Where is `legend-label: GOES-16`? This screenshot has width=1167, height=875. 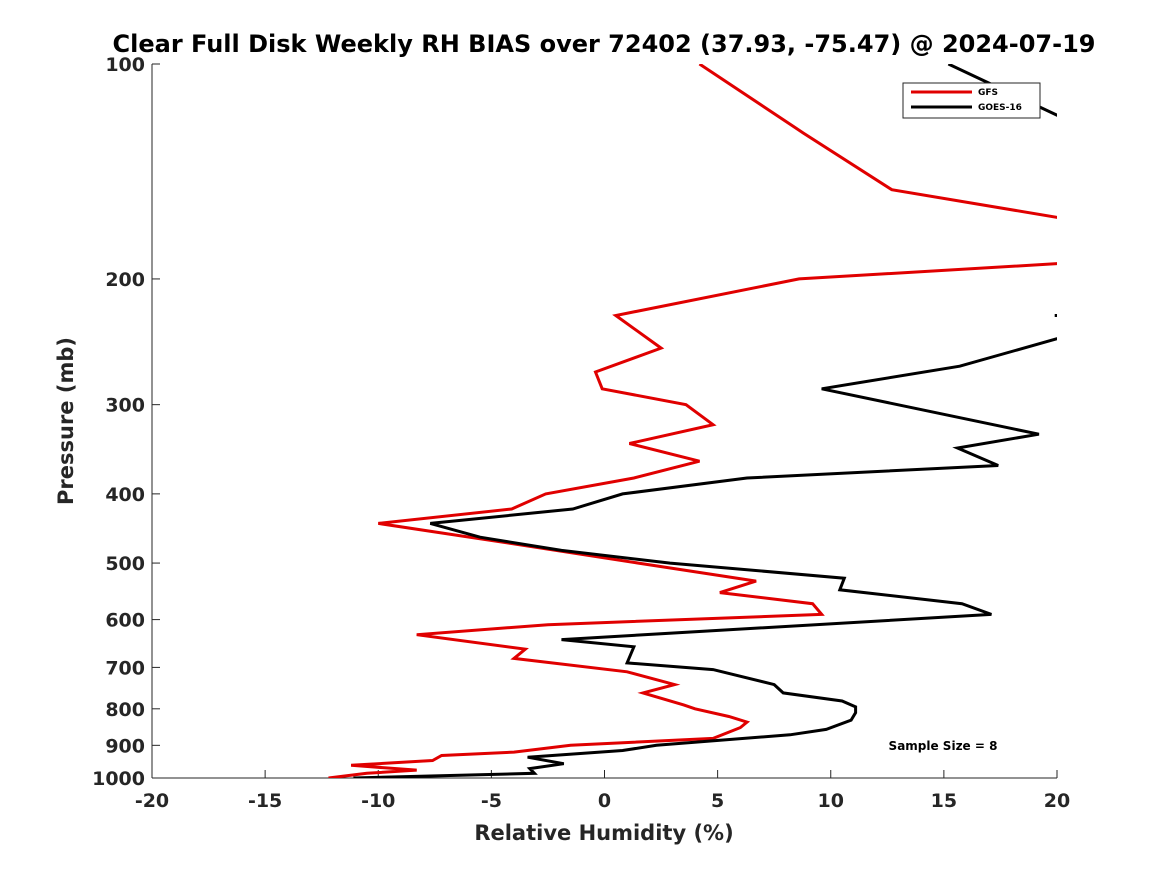
legend-label: GOES-16 is located at coordinates (1000, 108).